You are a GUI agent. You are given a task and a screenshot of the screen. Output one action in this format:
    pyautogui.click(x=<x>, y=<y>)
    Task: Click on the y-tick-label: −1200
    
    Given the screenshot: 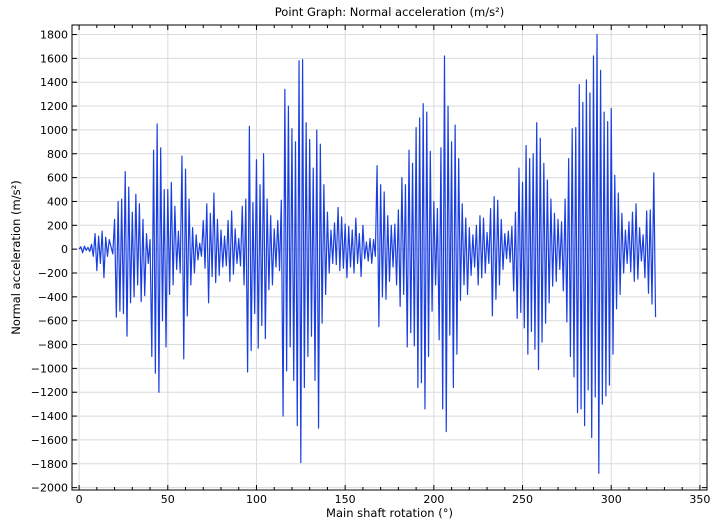 What is the action you would take?
    pyautogui.click(x=49, y=392)
    